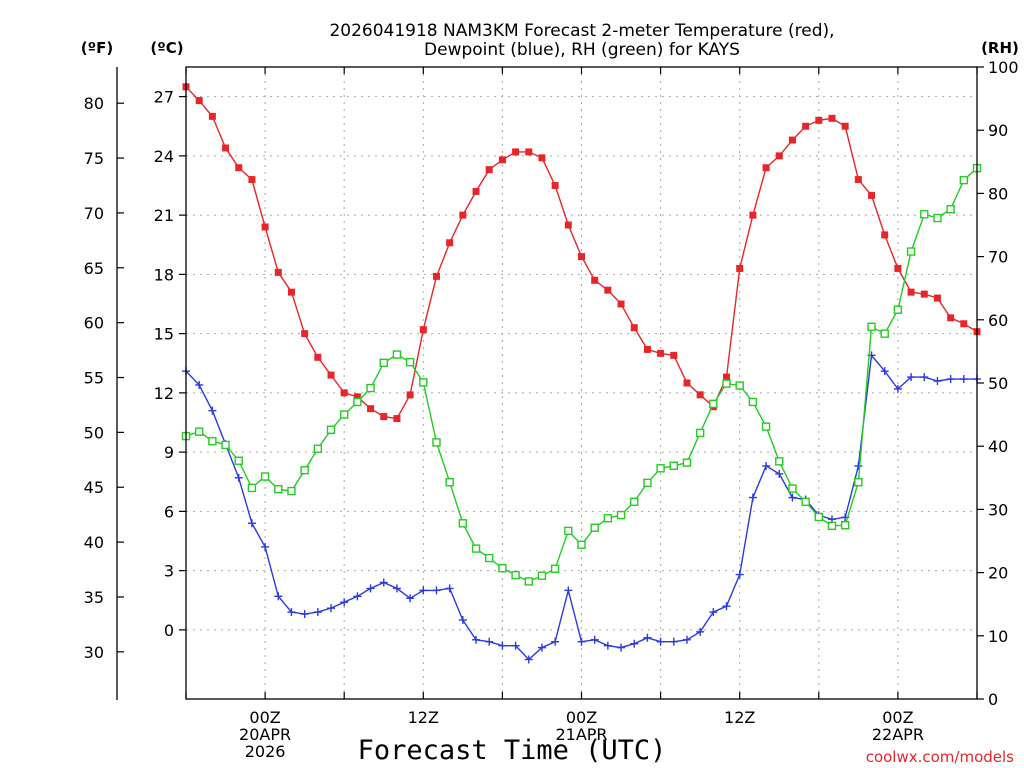  I want to click on watermark-text: coolwx.com/models, so click(940, 757).